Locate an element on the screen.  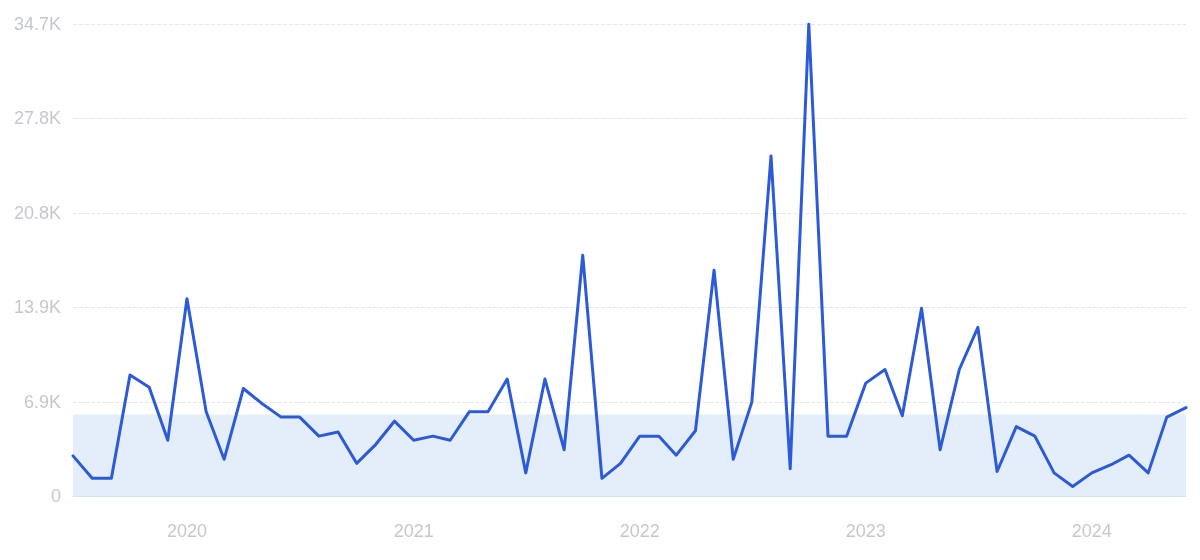
y-tick-label: 27.8K is located at coordinates (37, 117).